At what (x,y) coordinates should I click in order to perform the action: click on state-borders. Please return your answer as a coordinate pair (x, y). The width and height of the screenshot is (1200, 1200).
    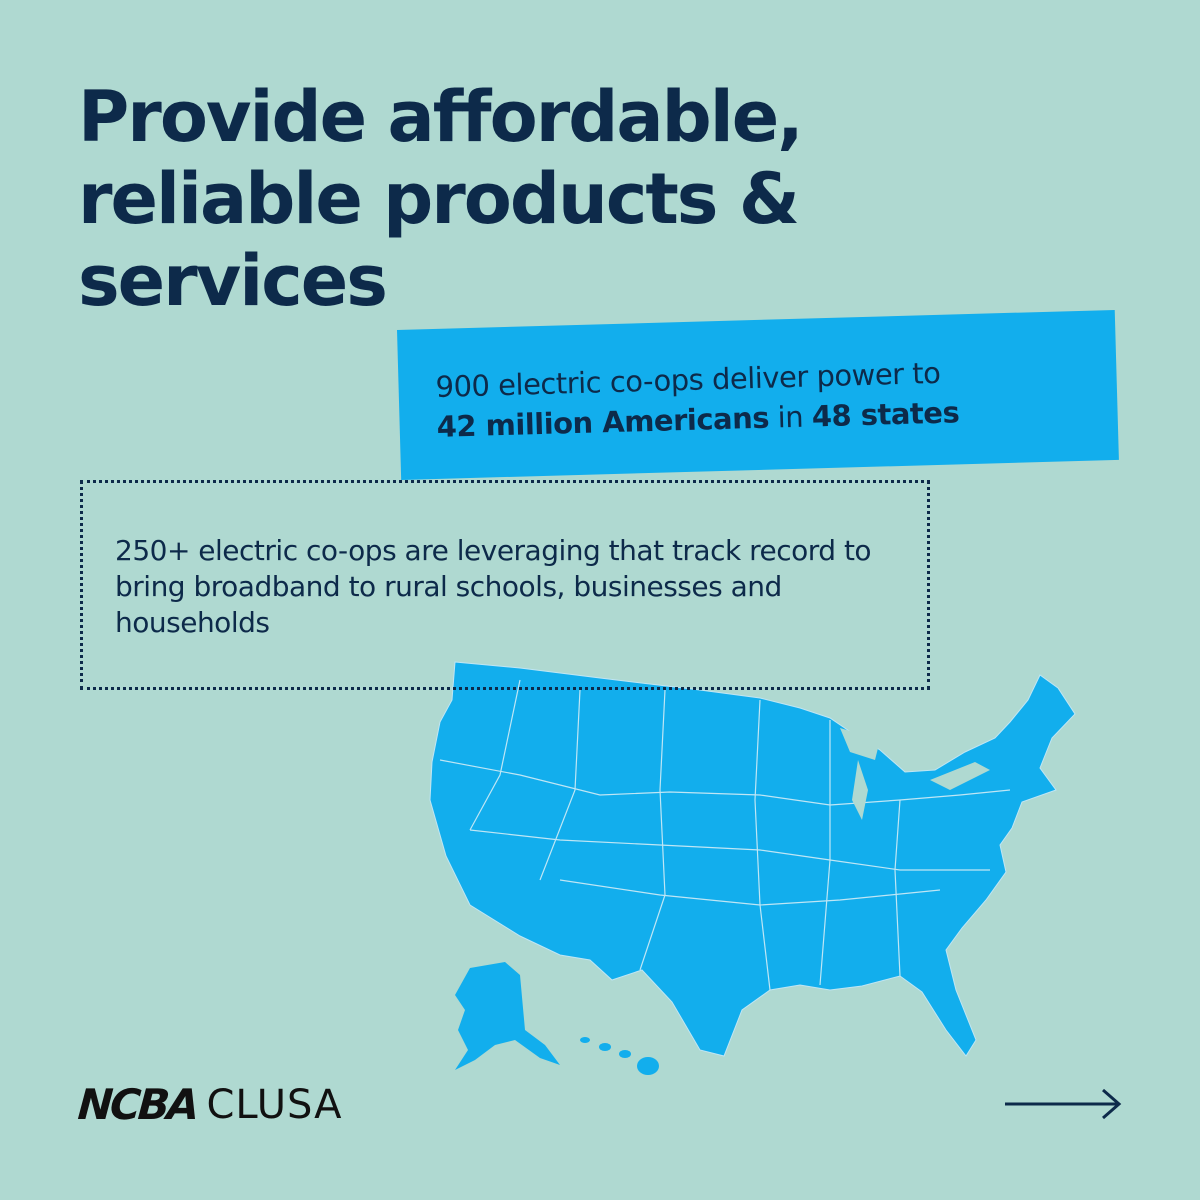
    Looking at the image, I should click on (725, 835).